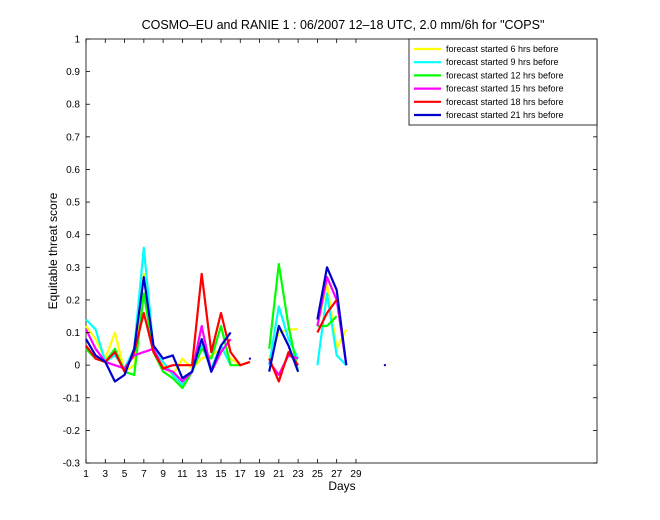 Image resolution: width=660 pixels, height=520 pixels. Describe the element at coordinates (505, 89) in the screenshot. I see `legend-entry: forecast started 15 hrs before` at that location.